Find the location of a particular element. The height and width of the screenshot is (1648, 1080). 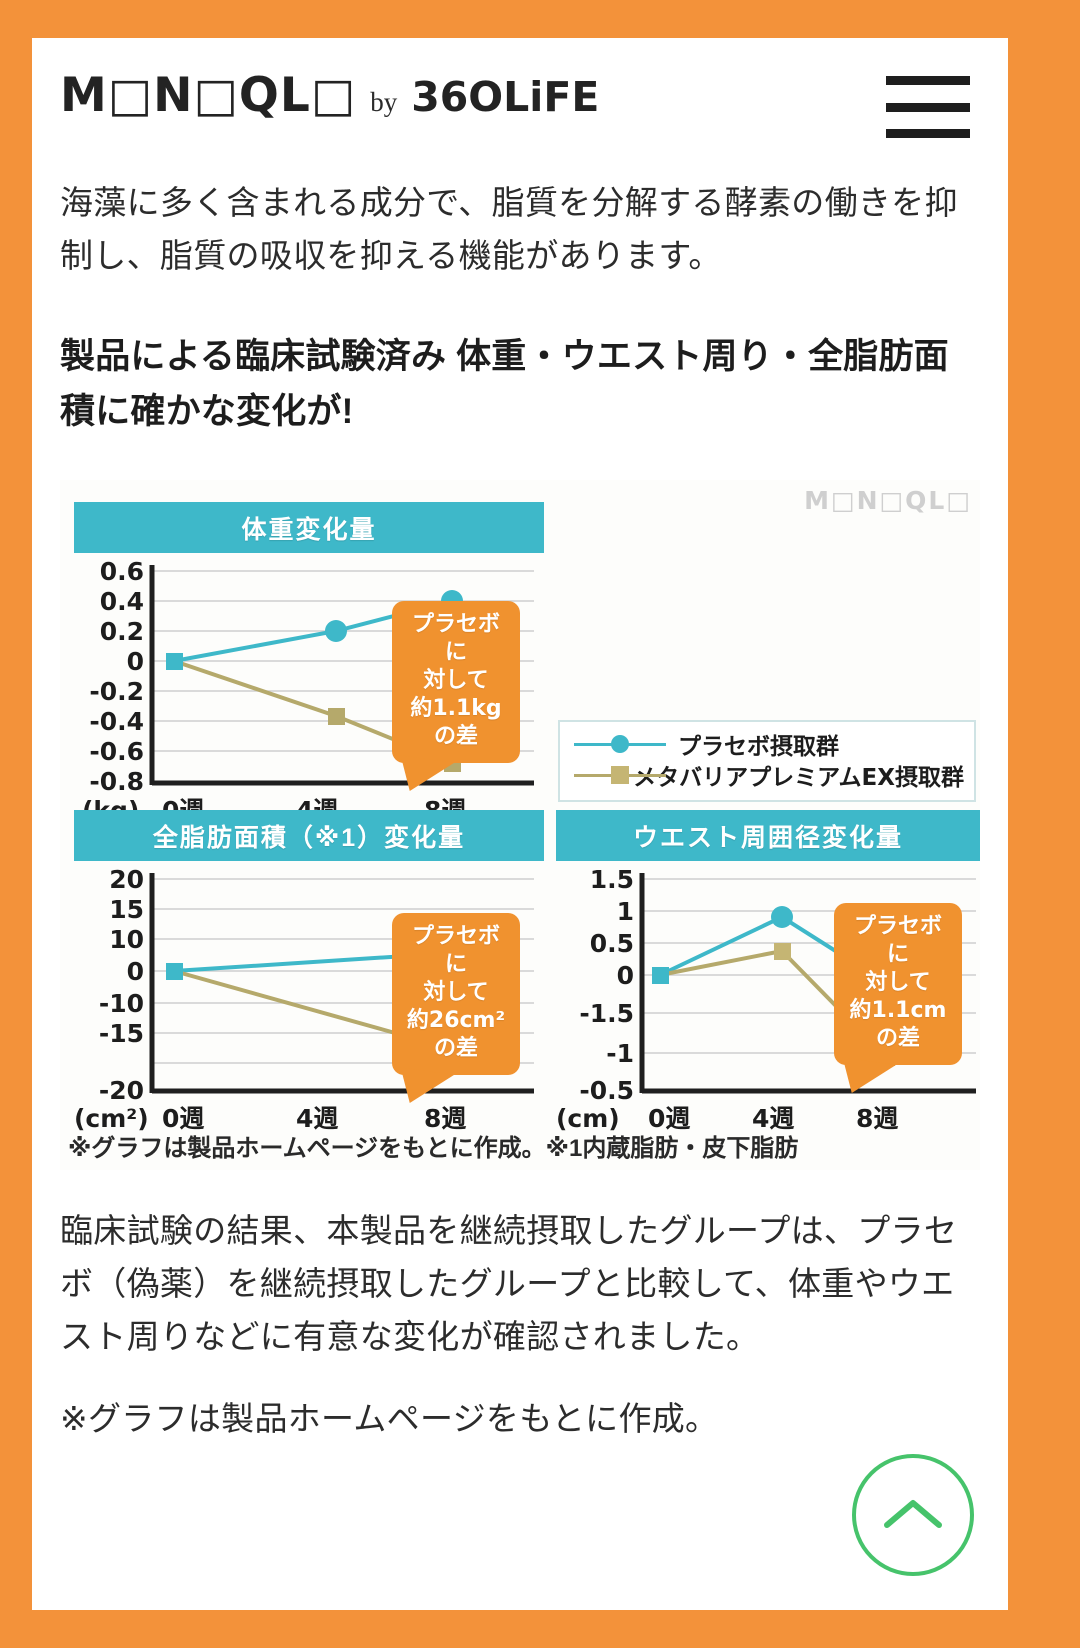

callout-weight-line-4: の差 is located at coordinates (455, 737).